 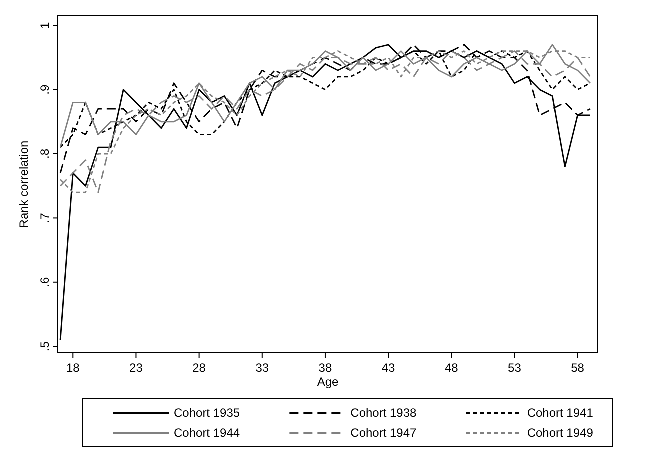 I want to click on legend-label: Cohort 1944, so click(x=207, y=433).